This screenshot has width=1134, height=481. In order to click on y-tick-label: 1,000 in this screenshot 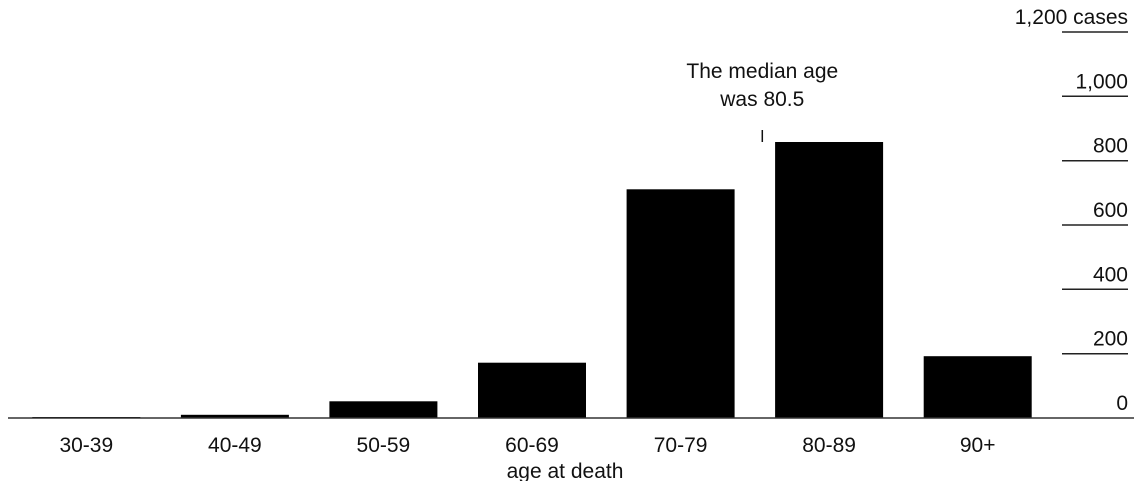, I will do `click(1101, 81)`.